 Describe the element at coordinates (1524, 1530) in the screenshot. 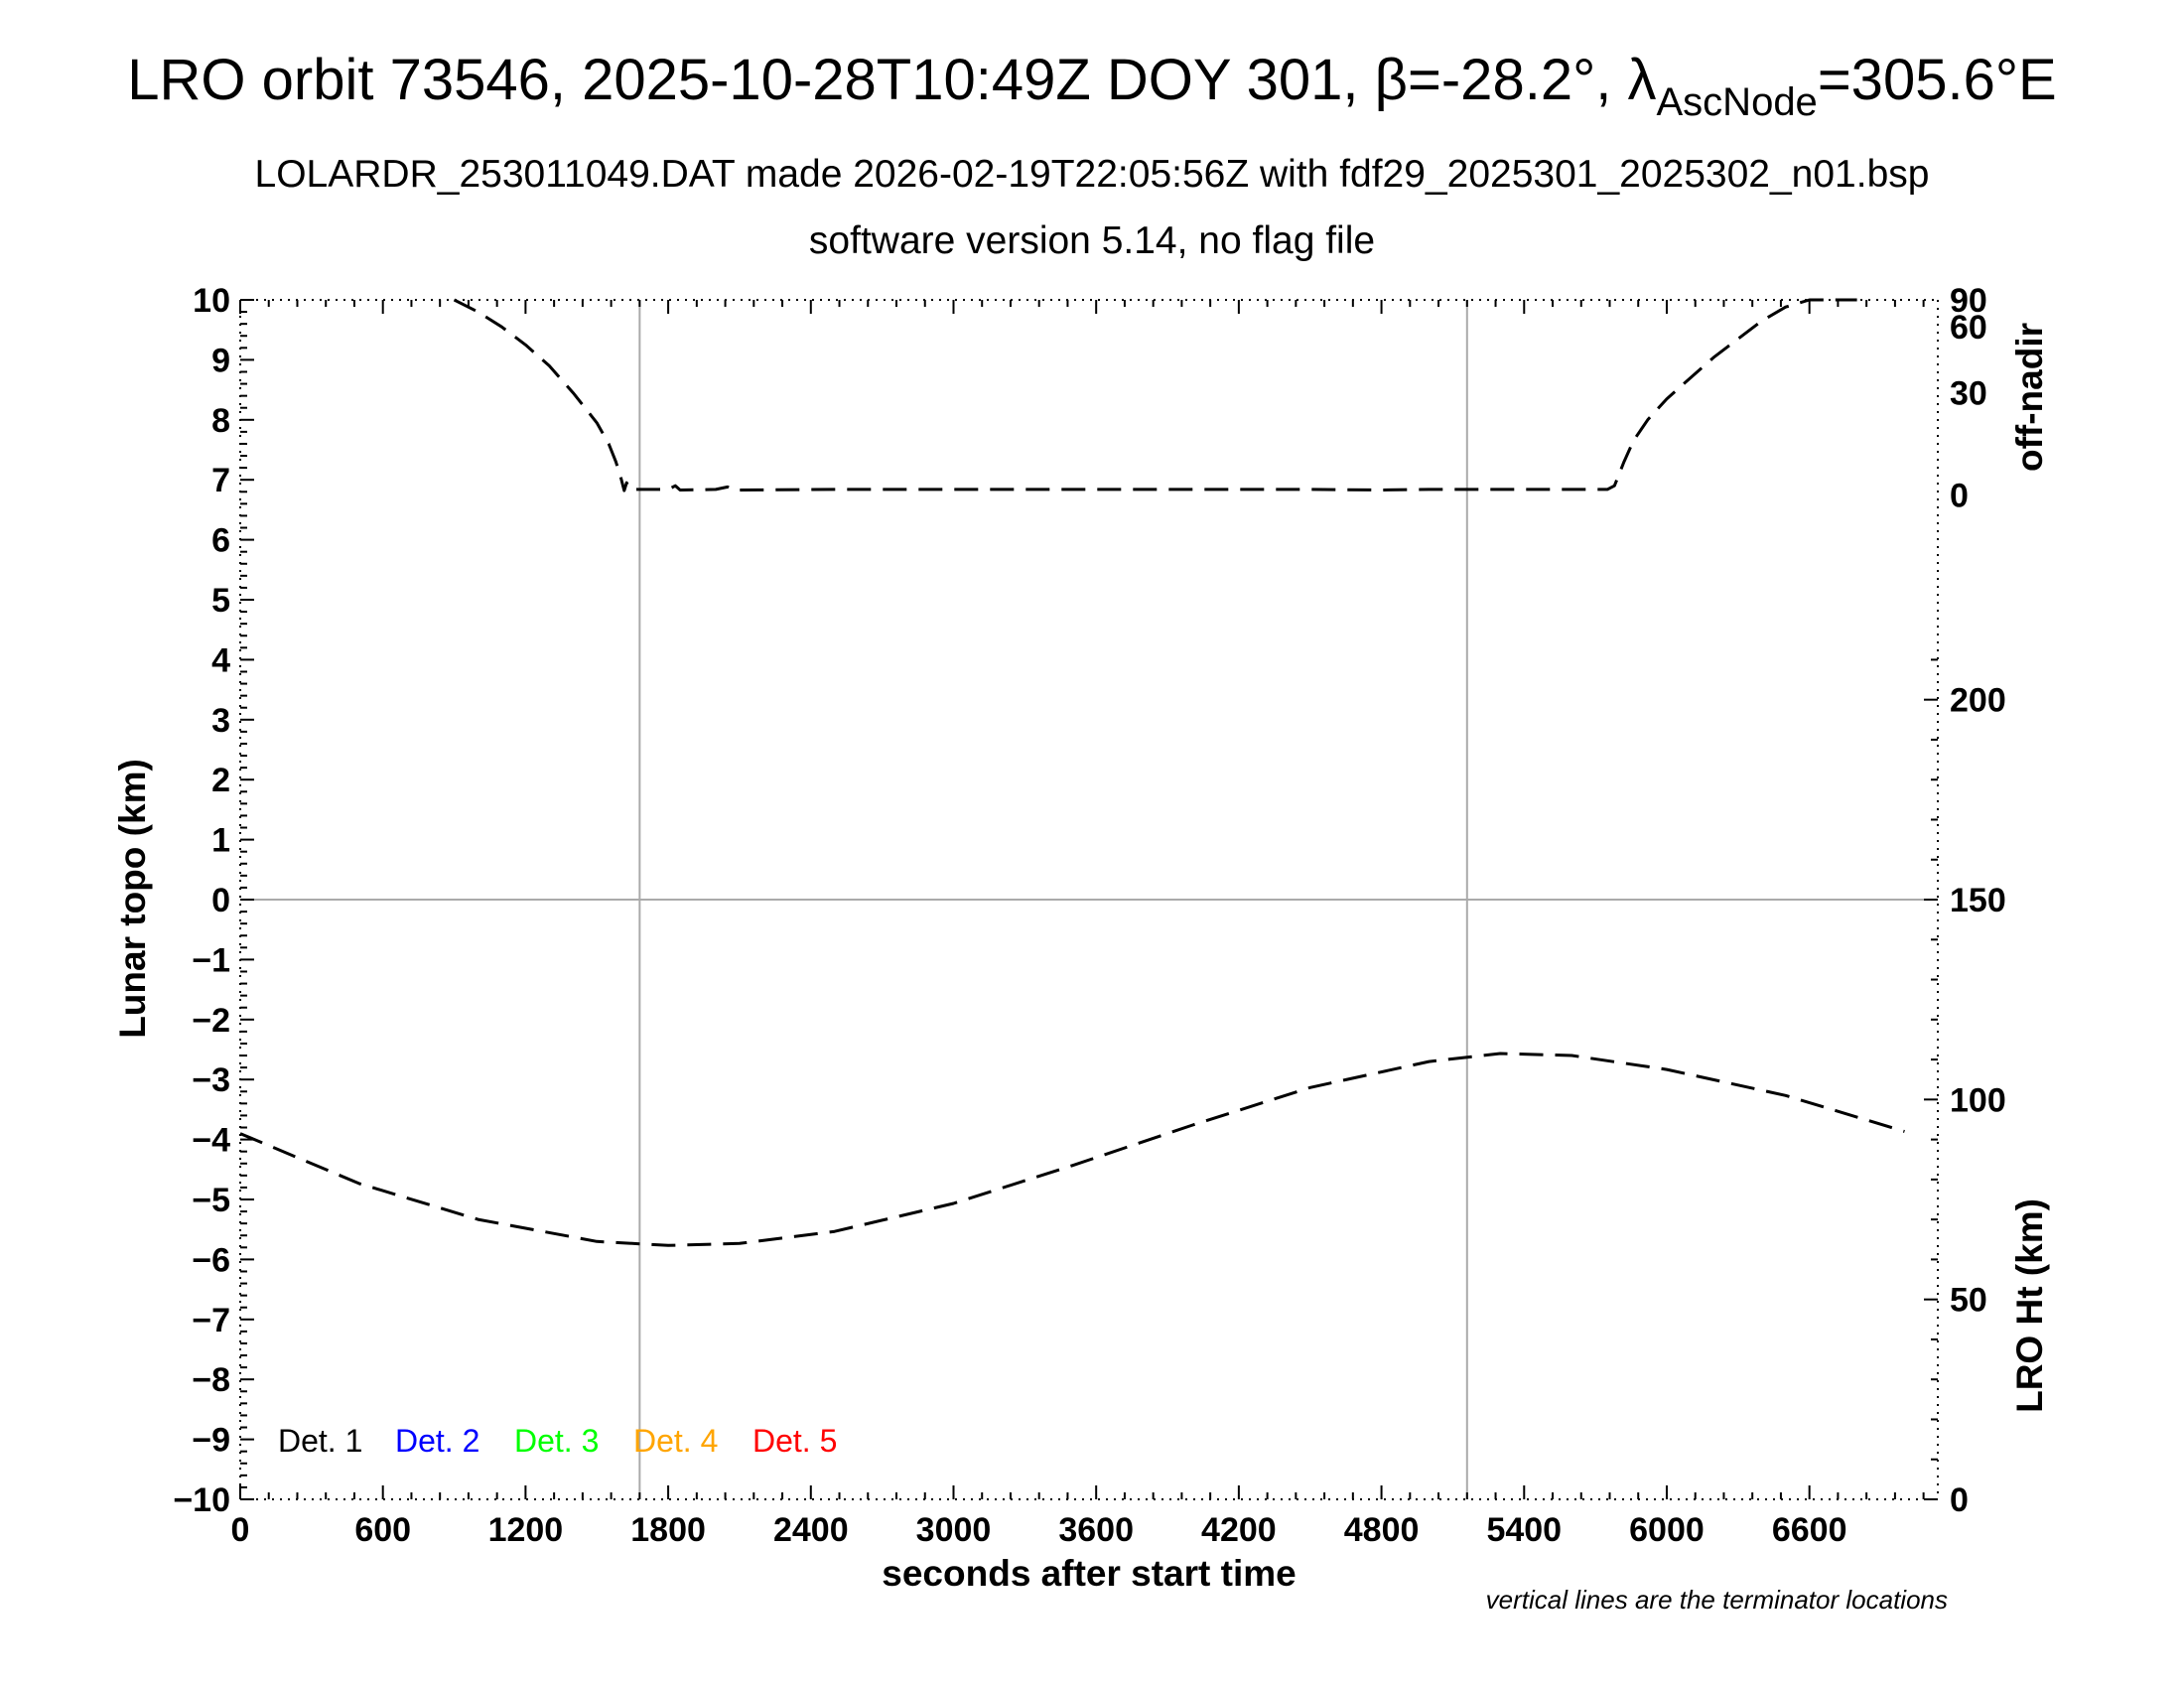

I see `x-tick-label: 5400` at that location.